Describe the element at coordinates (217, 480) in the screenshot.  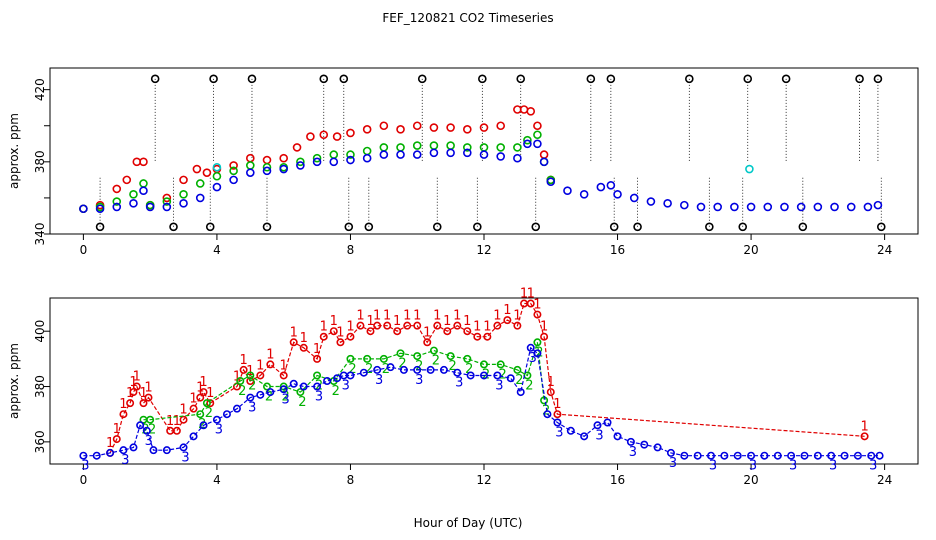
I see `x-tick-label: 4` at that location.